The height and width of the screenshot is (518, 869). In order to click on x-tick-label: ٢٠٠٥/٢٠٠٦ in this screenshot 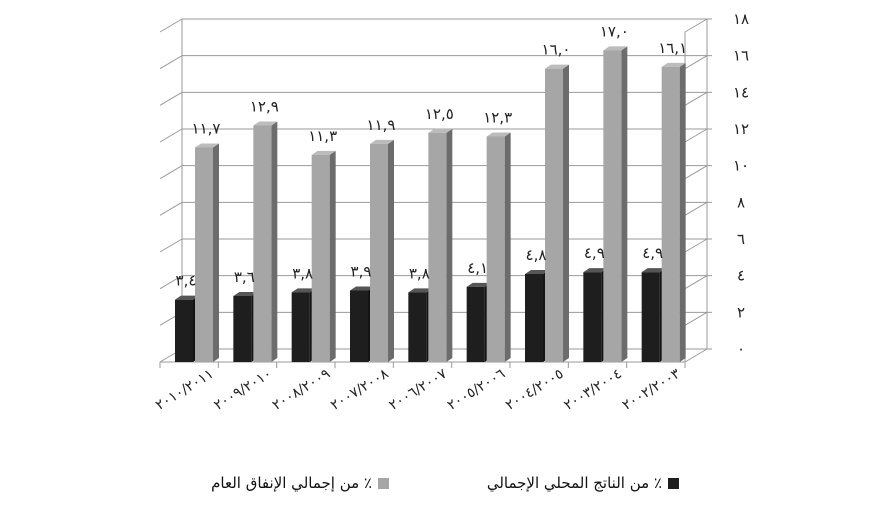, I will do `click(476, 390)`.